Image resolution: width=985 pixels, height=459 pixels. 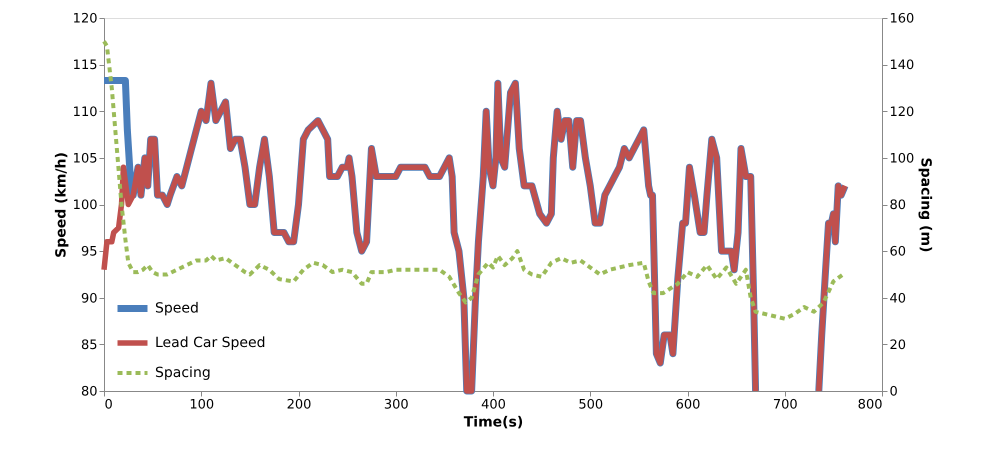 What do you see at coordinates (902, 112) in the screenshot?
I see `y2-tick-label: 120` at bounding box center [902, 112].